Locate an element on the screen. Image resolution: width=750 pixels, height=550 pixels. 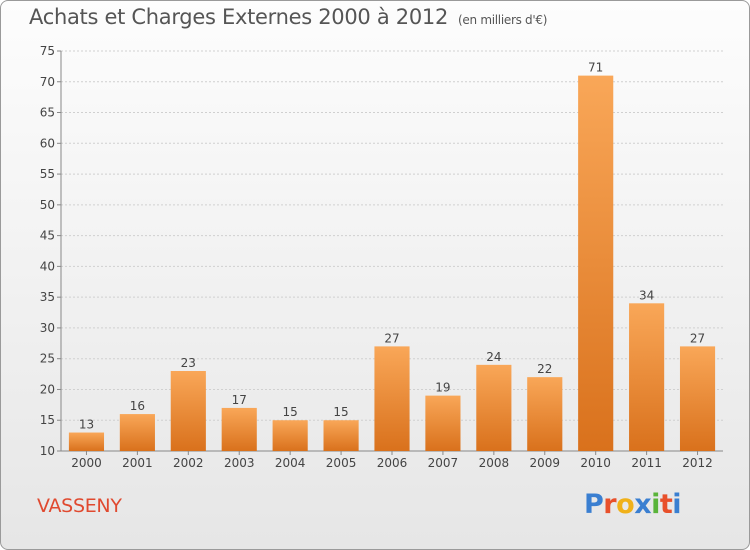
data-label: 19 is located at coordinates (442, 388).